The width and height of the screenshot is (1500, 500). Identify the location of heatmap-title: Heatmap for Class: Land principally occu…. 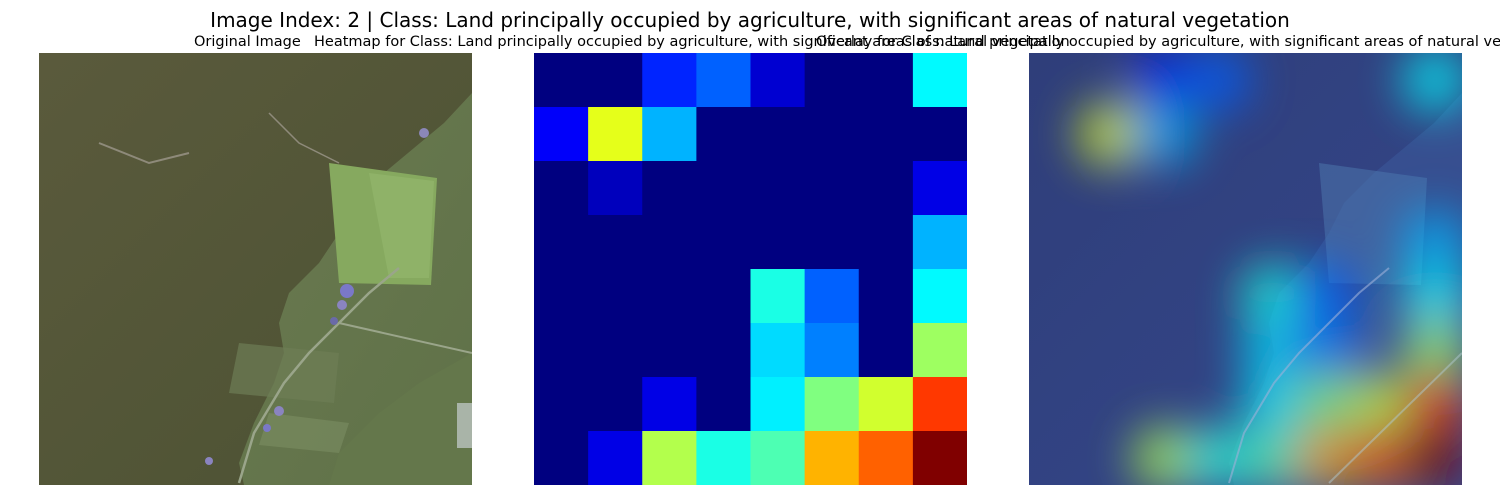
(692, 42).